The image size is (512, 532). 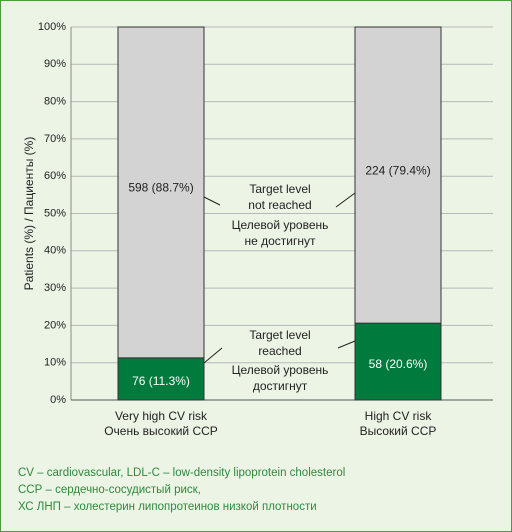 What do you see at coordinates (160, 188) in the screenshot?
I see `data-label: 598 (88.7%)` at bounding box center [160, 188].